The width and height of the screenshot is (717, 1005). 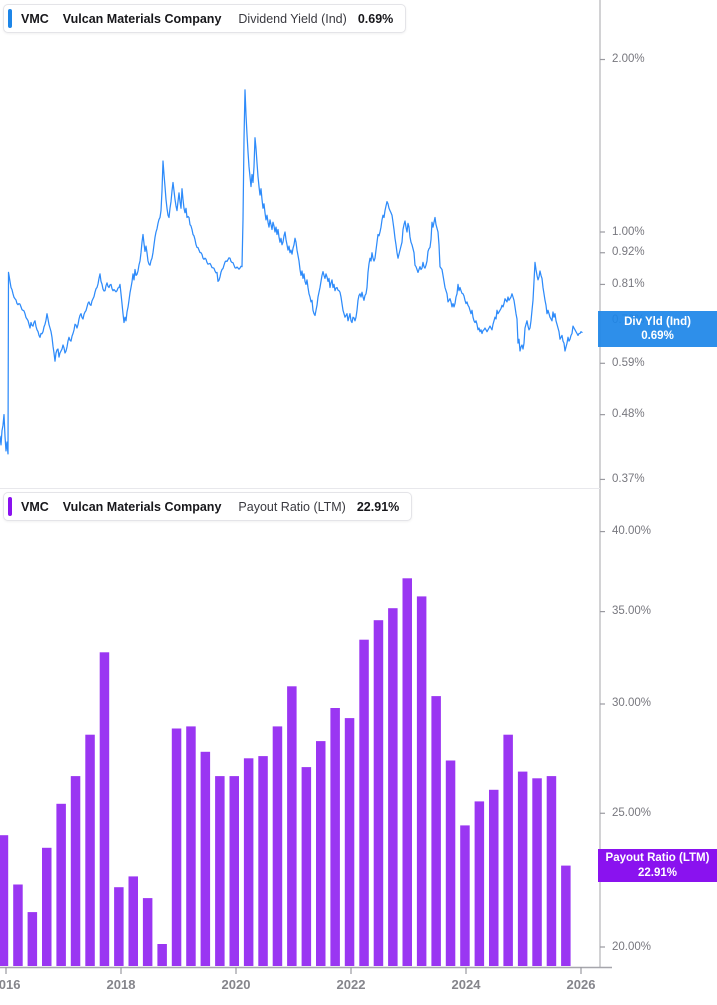 I want to click on payout-axis-tick-label: 30.00%, so click(x=632, y=703).